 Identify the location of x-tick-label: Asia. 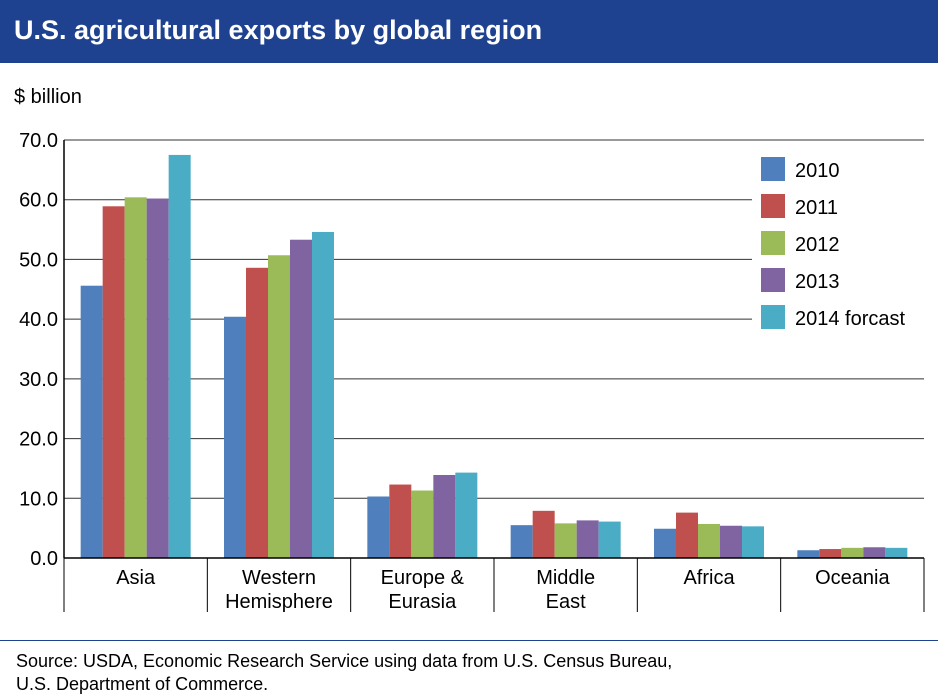
(136, 578).